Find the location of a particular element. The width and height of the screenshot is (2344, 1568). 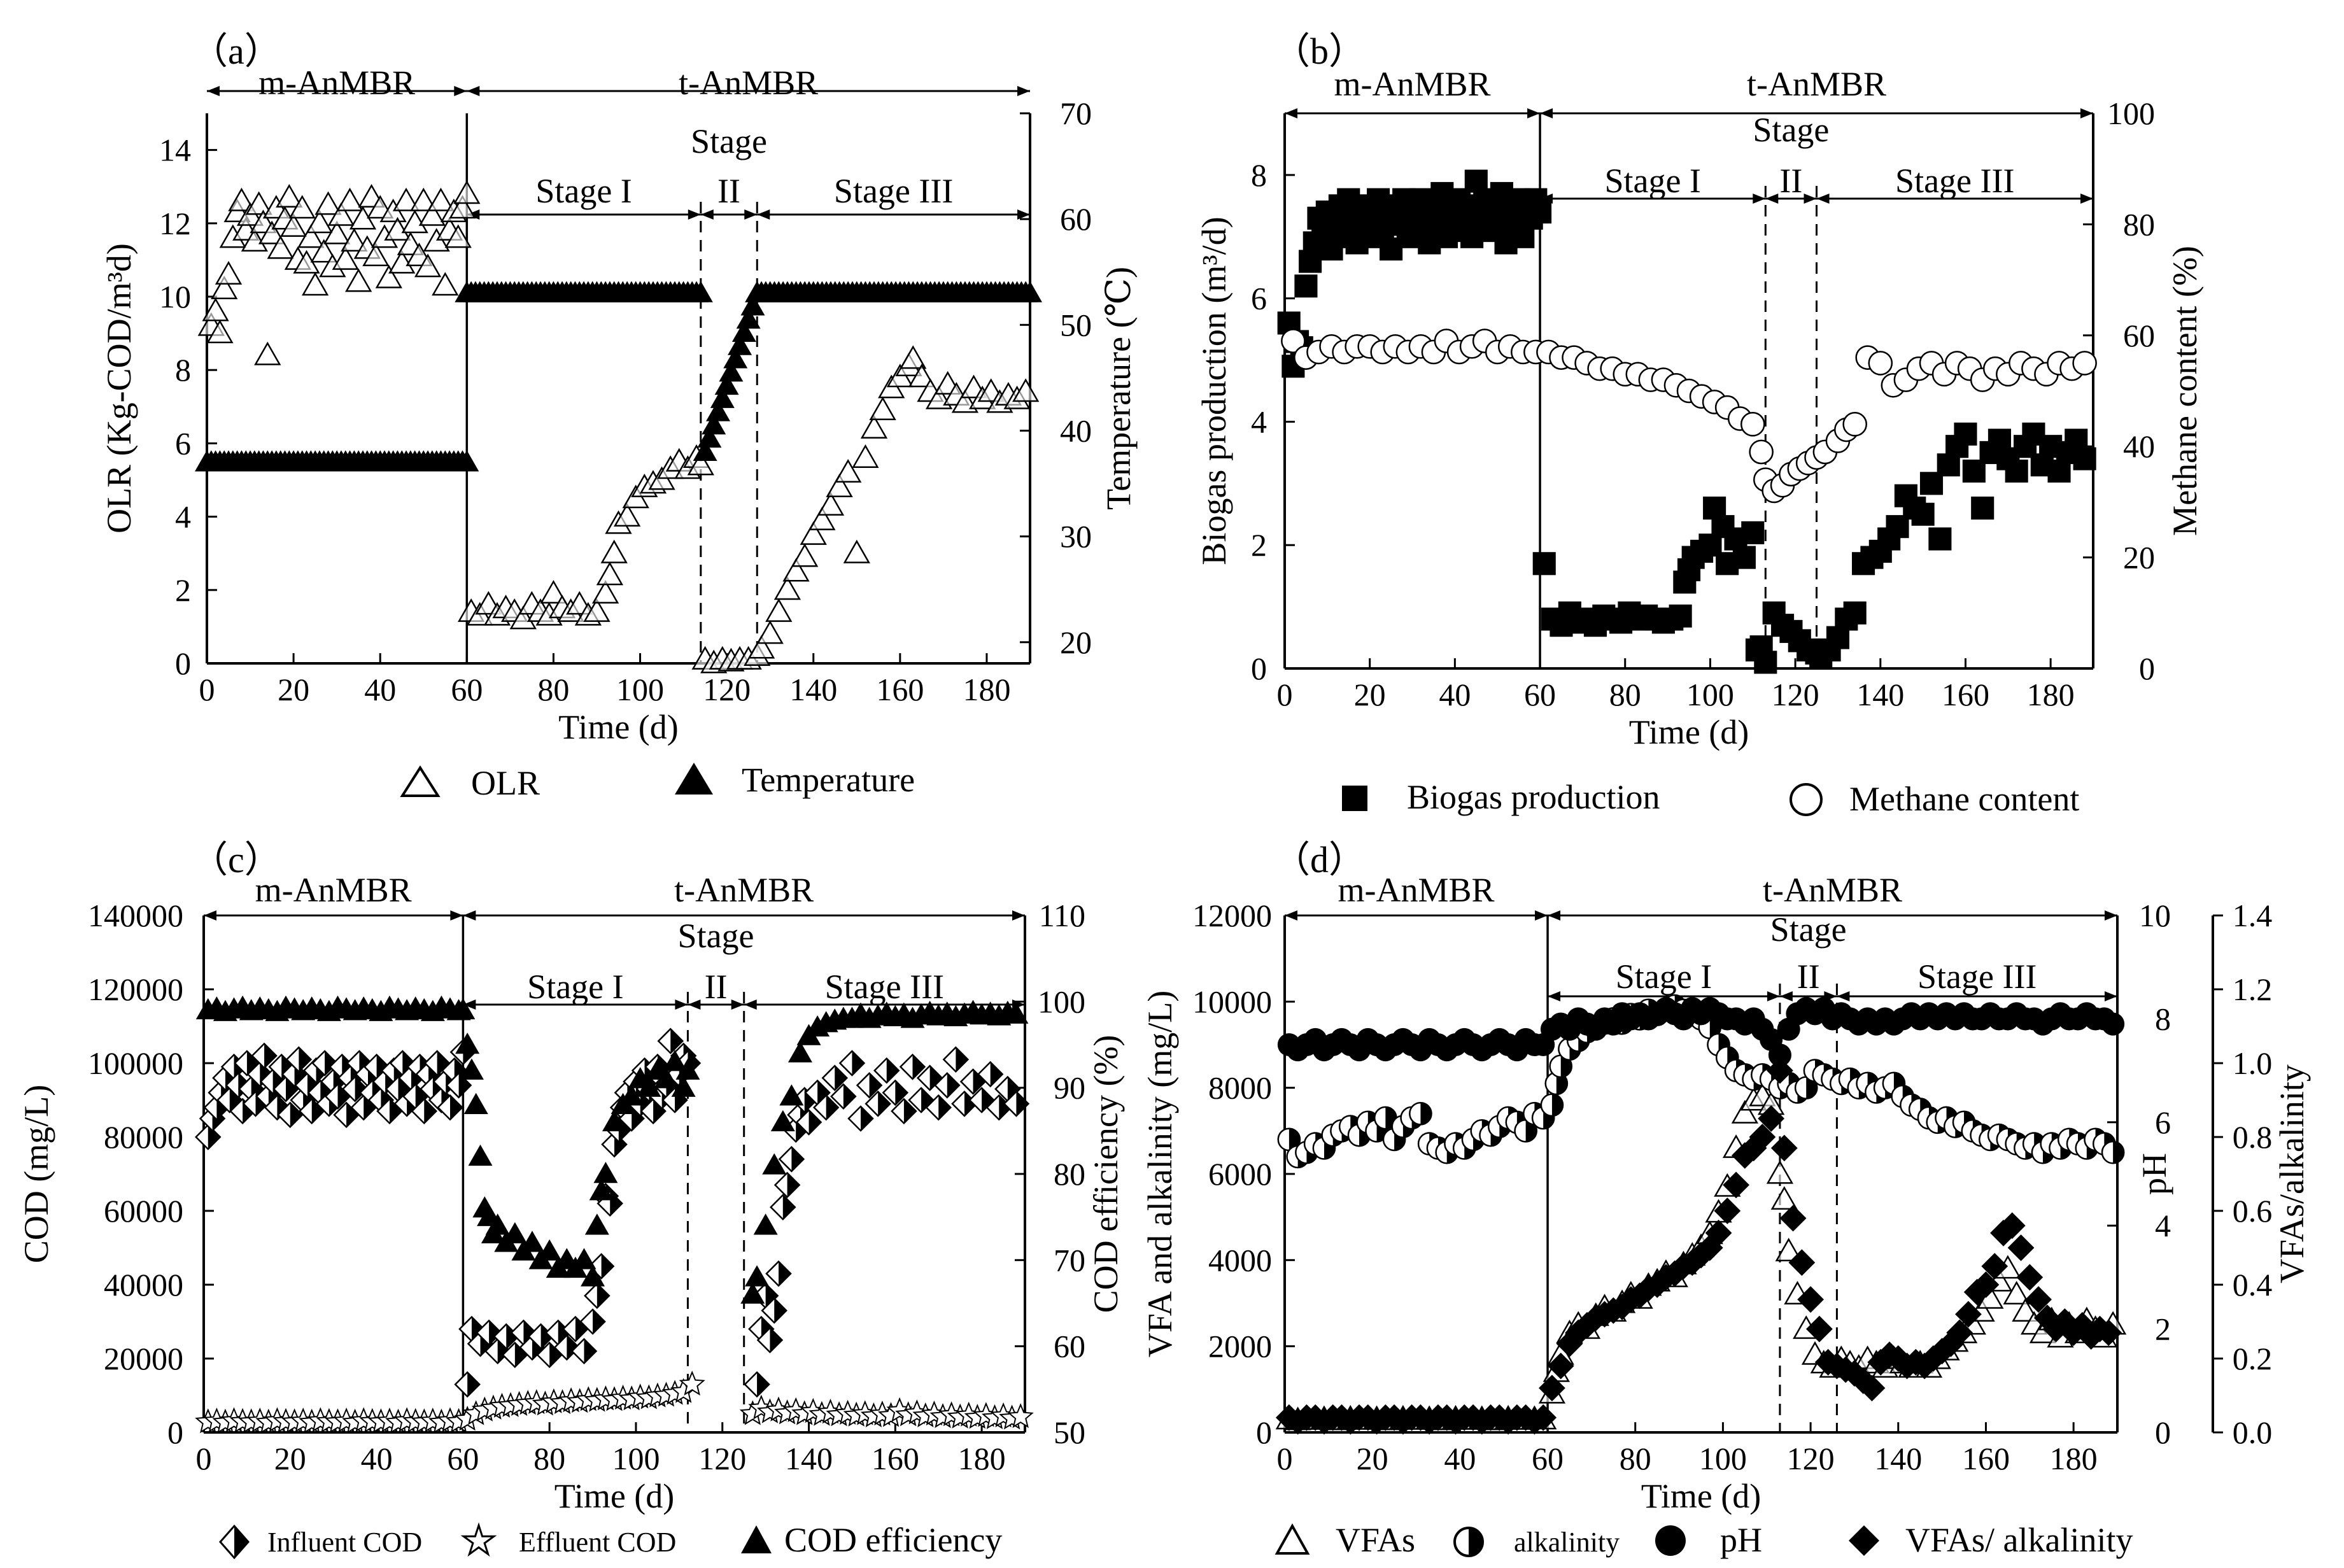

y-axis-label: OLR (Kg-COD/m³d) is located at coordinates (119, 388).